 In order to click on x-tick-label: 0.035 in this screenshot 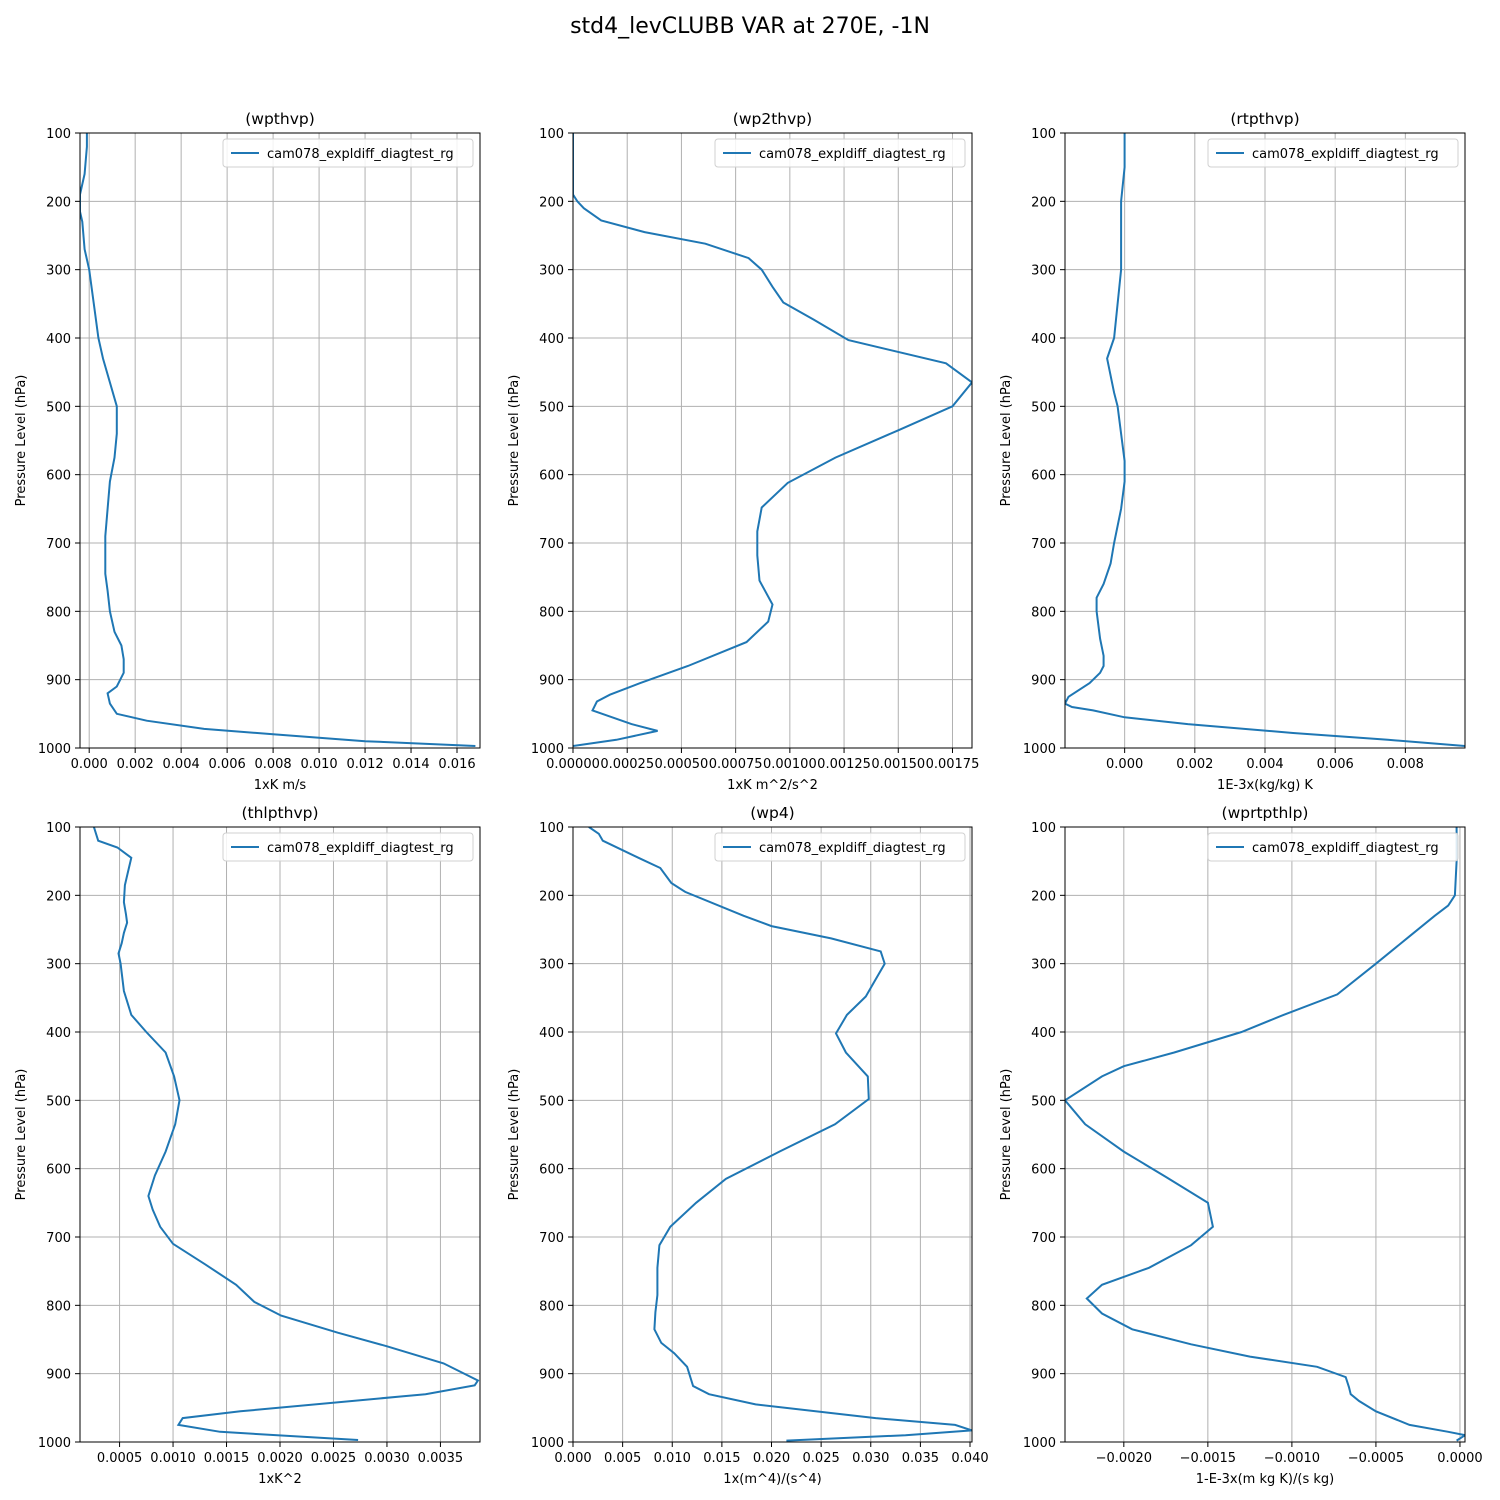, I will do `click(920, 1458)`.